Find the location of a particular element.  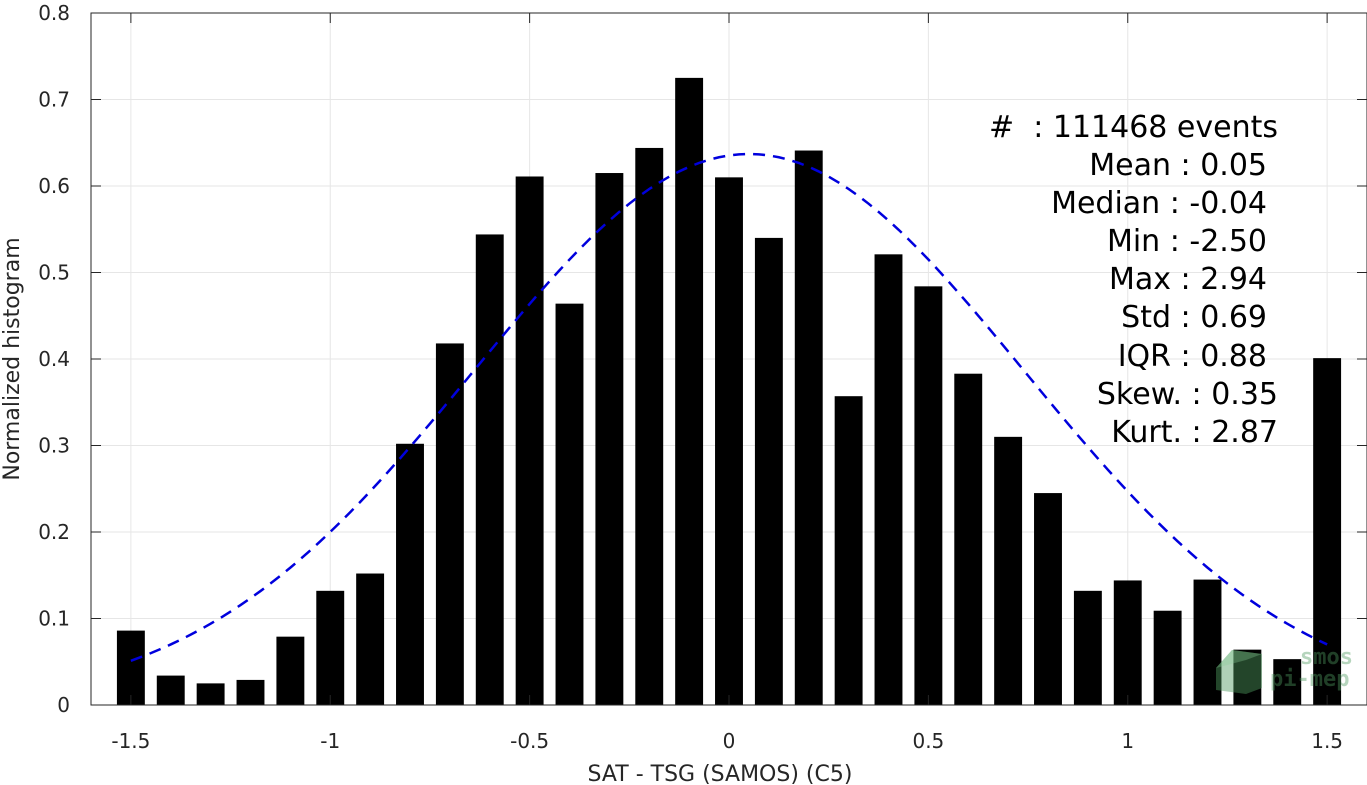

y-tick-label: 0.1 is located at coordinates (54, 619).